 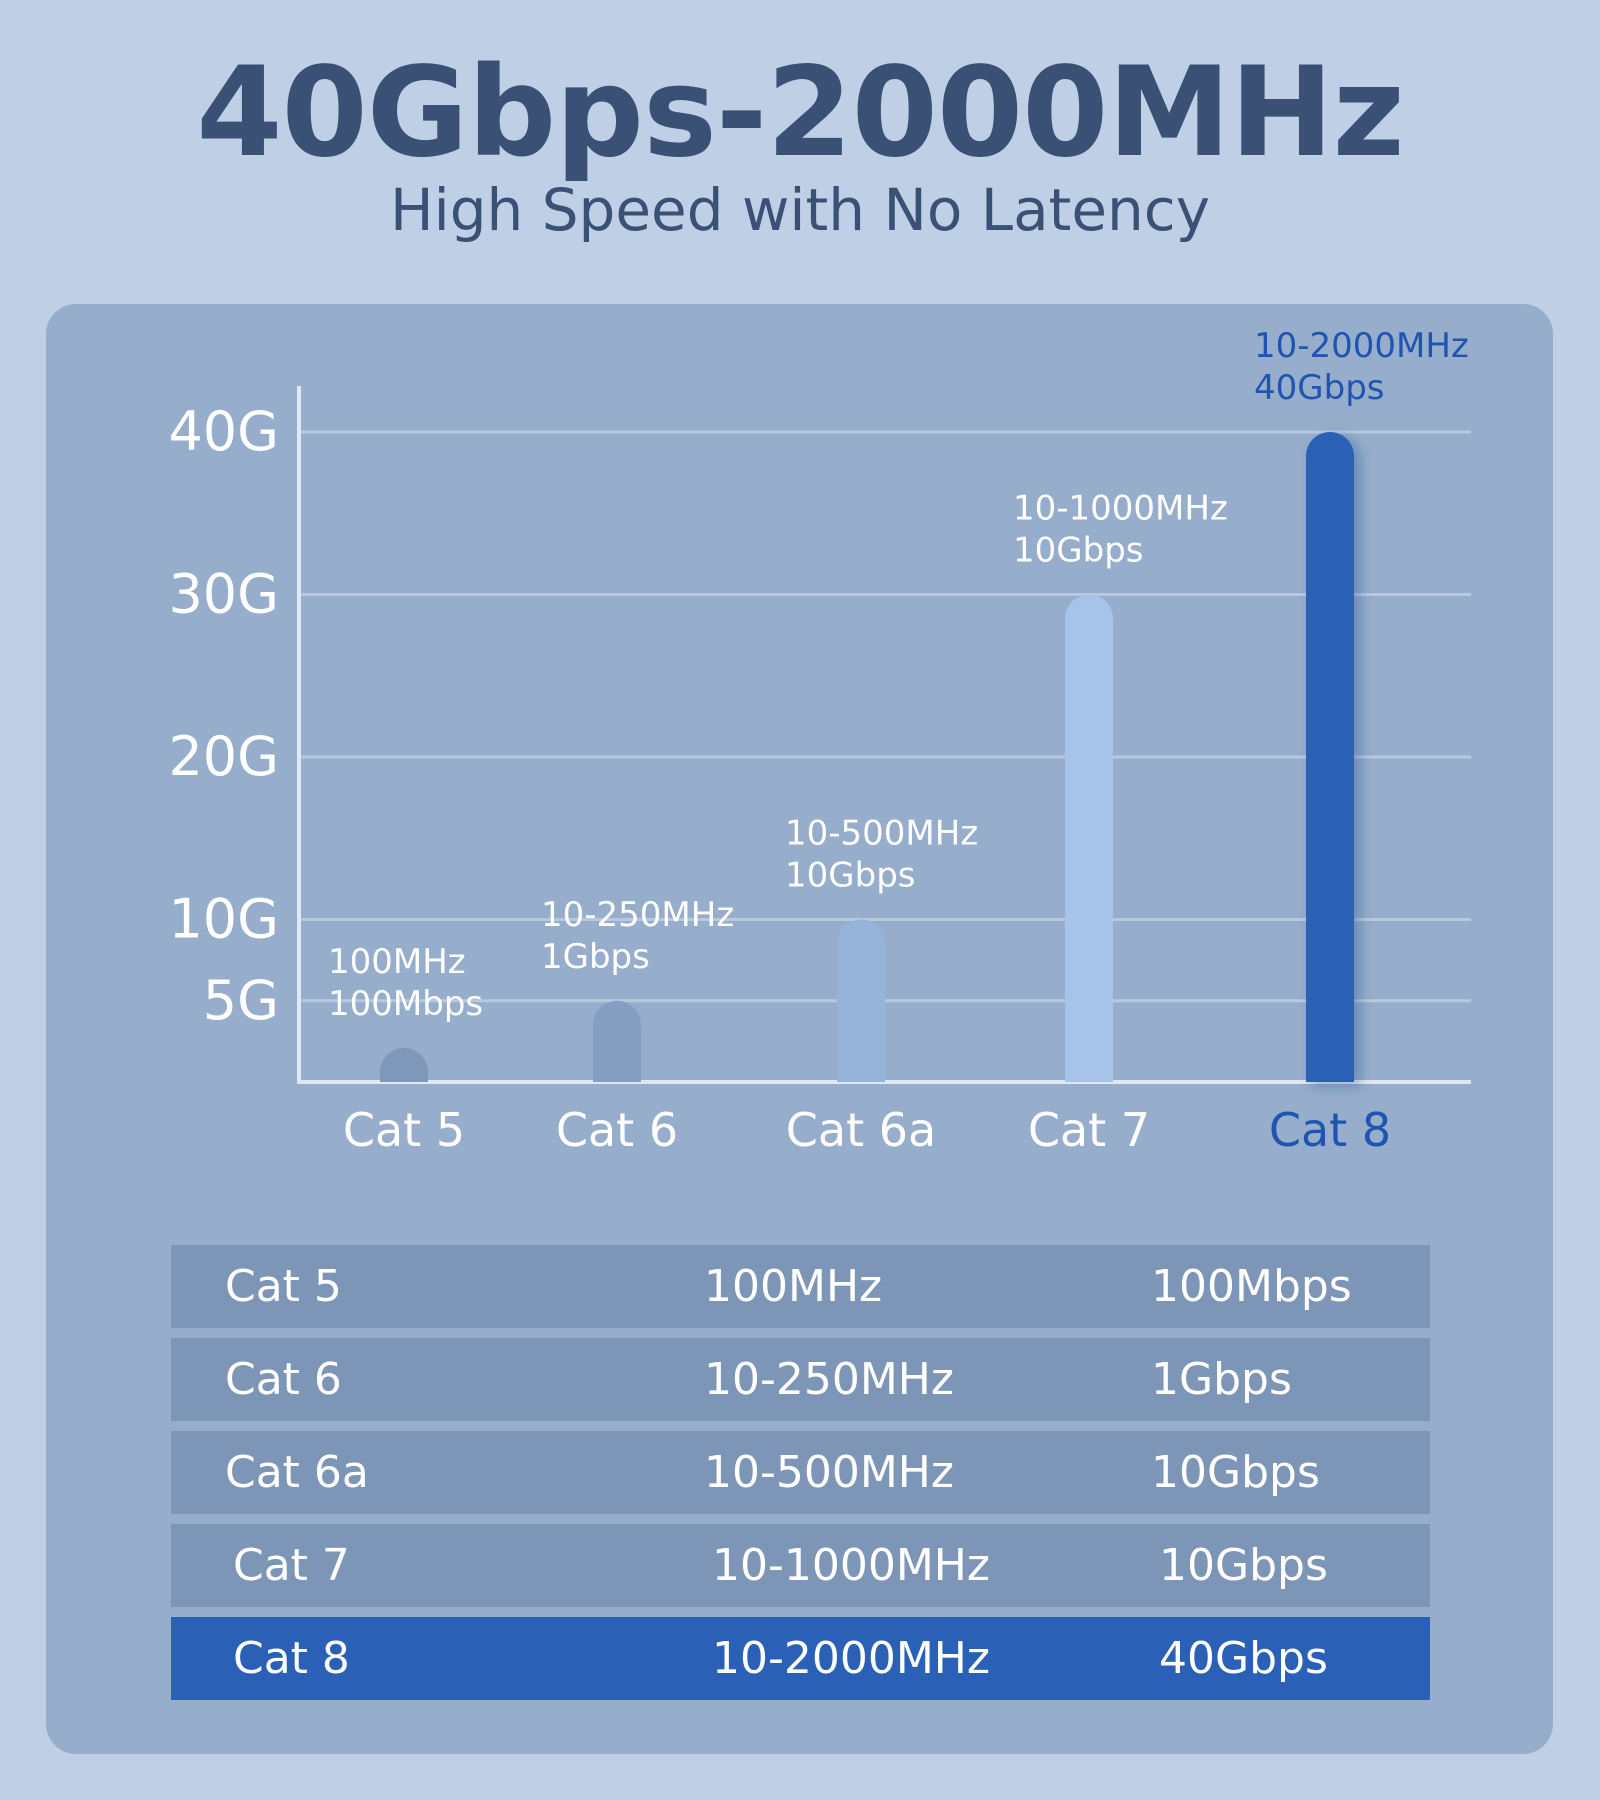 What do you see at coordinates (637, 915) in the screenshot?
I see `bar-data-label: 10-250MHz` at bounding box center [637, 915].